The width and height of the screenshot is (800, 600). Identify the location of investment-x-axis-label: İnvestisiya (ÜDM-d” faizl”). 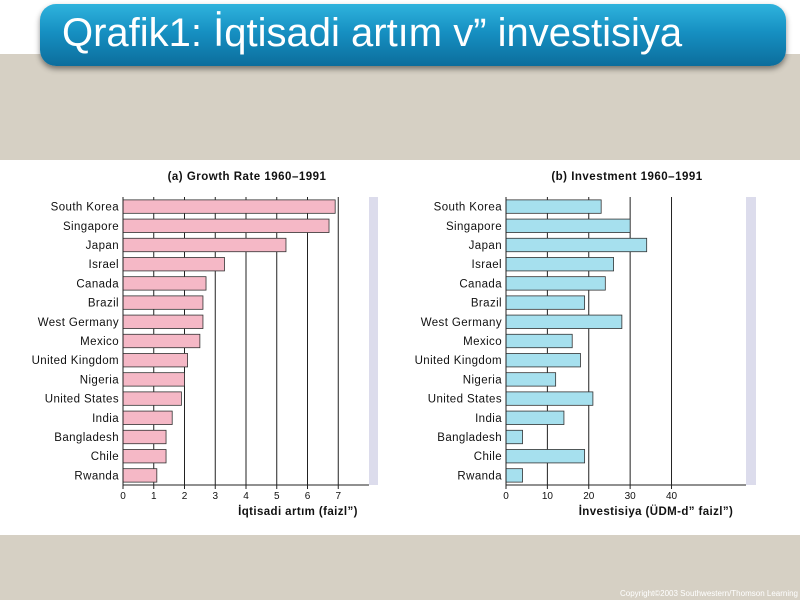
(656, 511).